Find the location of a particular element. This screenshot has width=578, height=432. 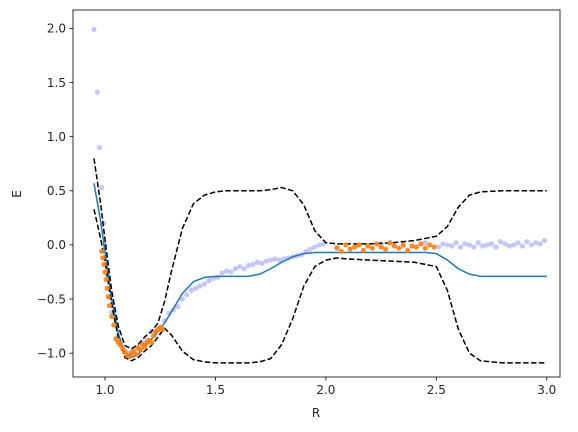

y-tick-label: −1.0 is located at coordinates (51, 353).